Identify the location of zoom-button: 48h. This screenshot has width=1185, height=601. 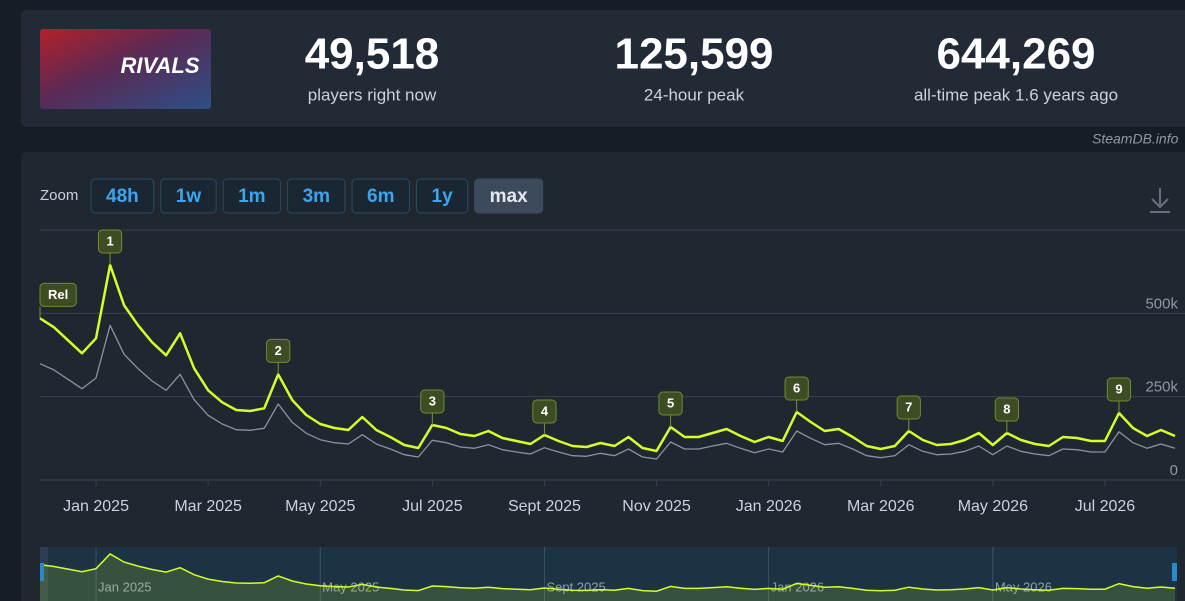
(122, 196).